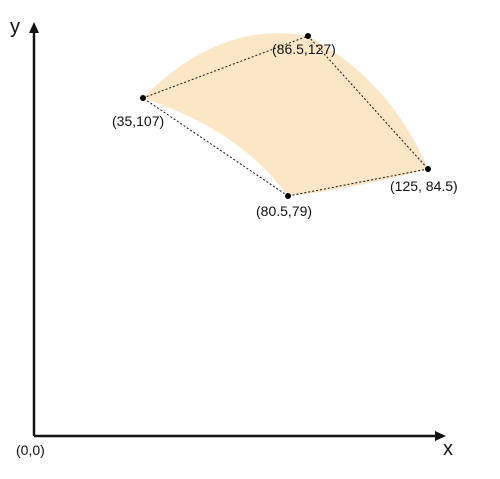 The image size is (500, 479). Describe the element at coordinates (440, 436) in the screenshot. I see `x-axis-arrowhead` at that location.